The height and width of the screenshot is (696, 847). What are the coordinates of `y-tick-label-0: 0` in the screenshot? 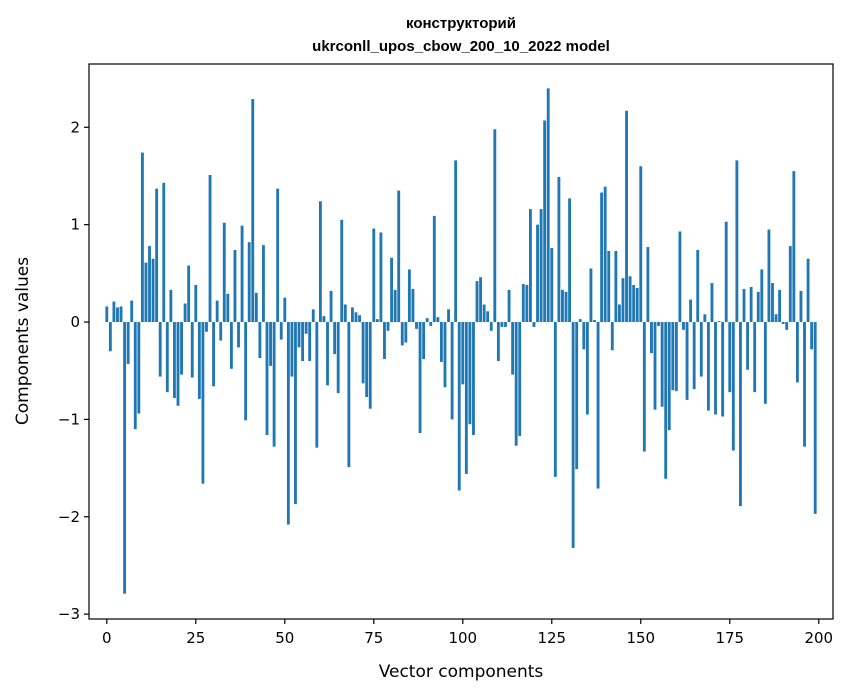 It's located at (75, 322).